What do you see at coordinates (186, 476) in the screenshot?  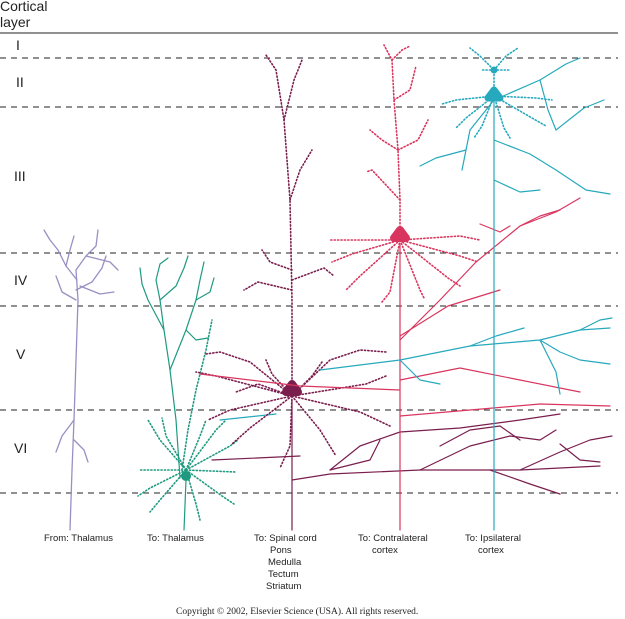 I see `green-soma` at bounding box center [186, 476].